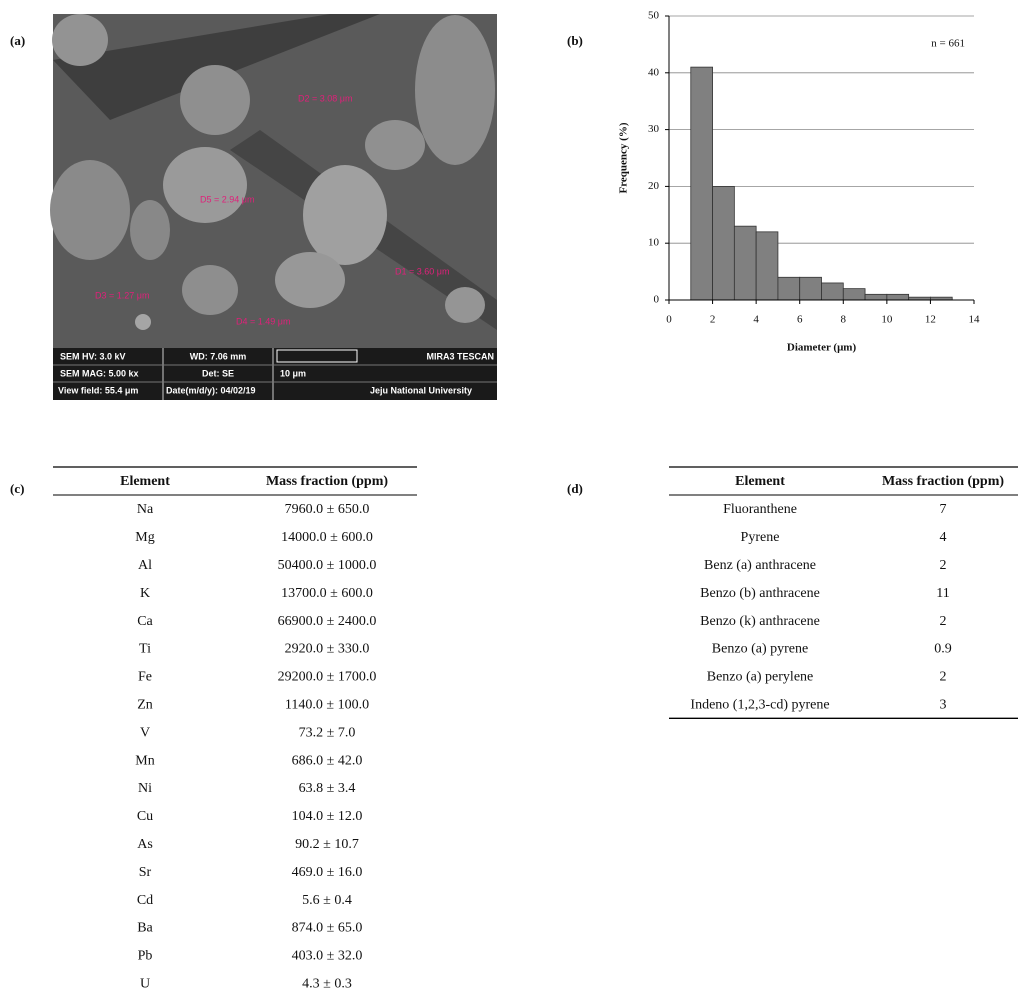 The width and height of the screenshot is (1019, 991). What do you see at coordinates (327, 872) in the screenshot?
I see `table-cell: 469.0 ± 16.0` at bounding box center [327, 872].